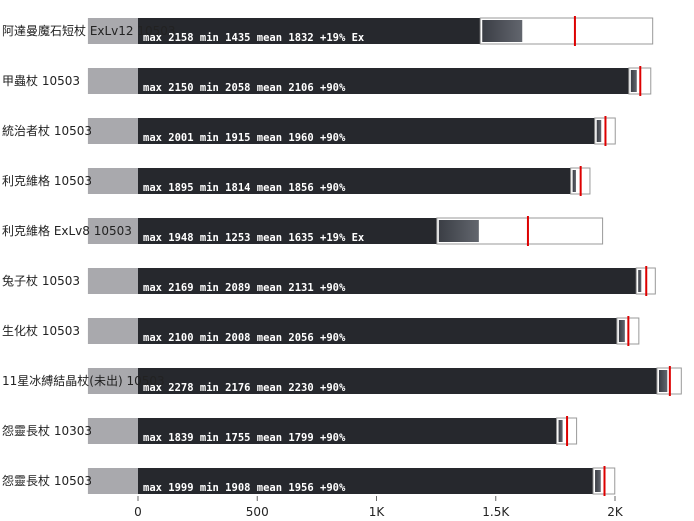  Describe the element at coordinates (47, 130) in the screenshot. I see `row-label: 統治者杖 10503` at that location.